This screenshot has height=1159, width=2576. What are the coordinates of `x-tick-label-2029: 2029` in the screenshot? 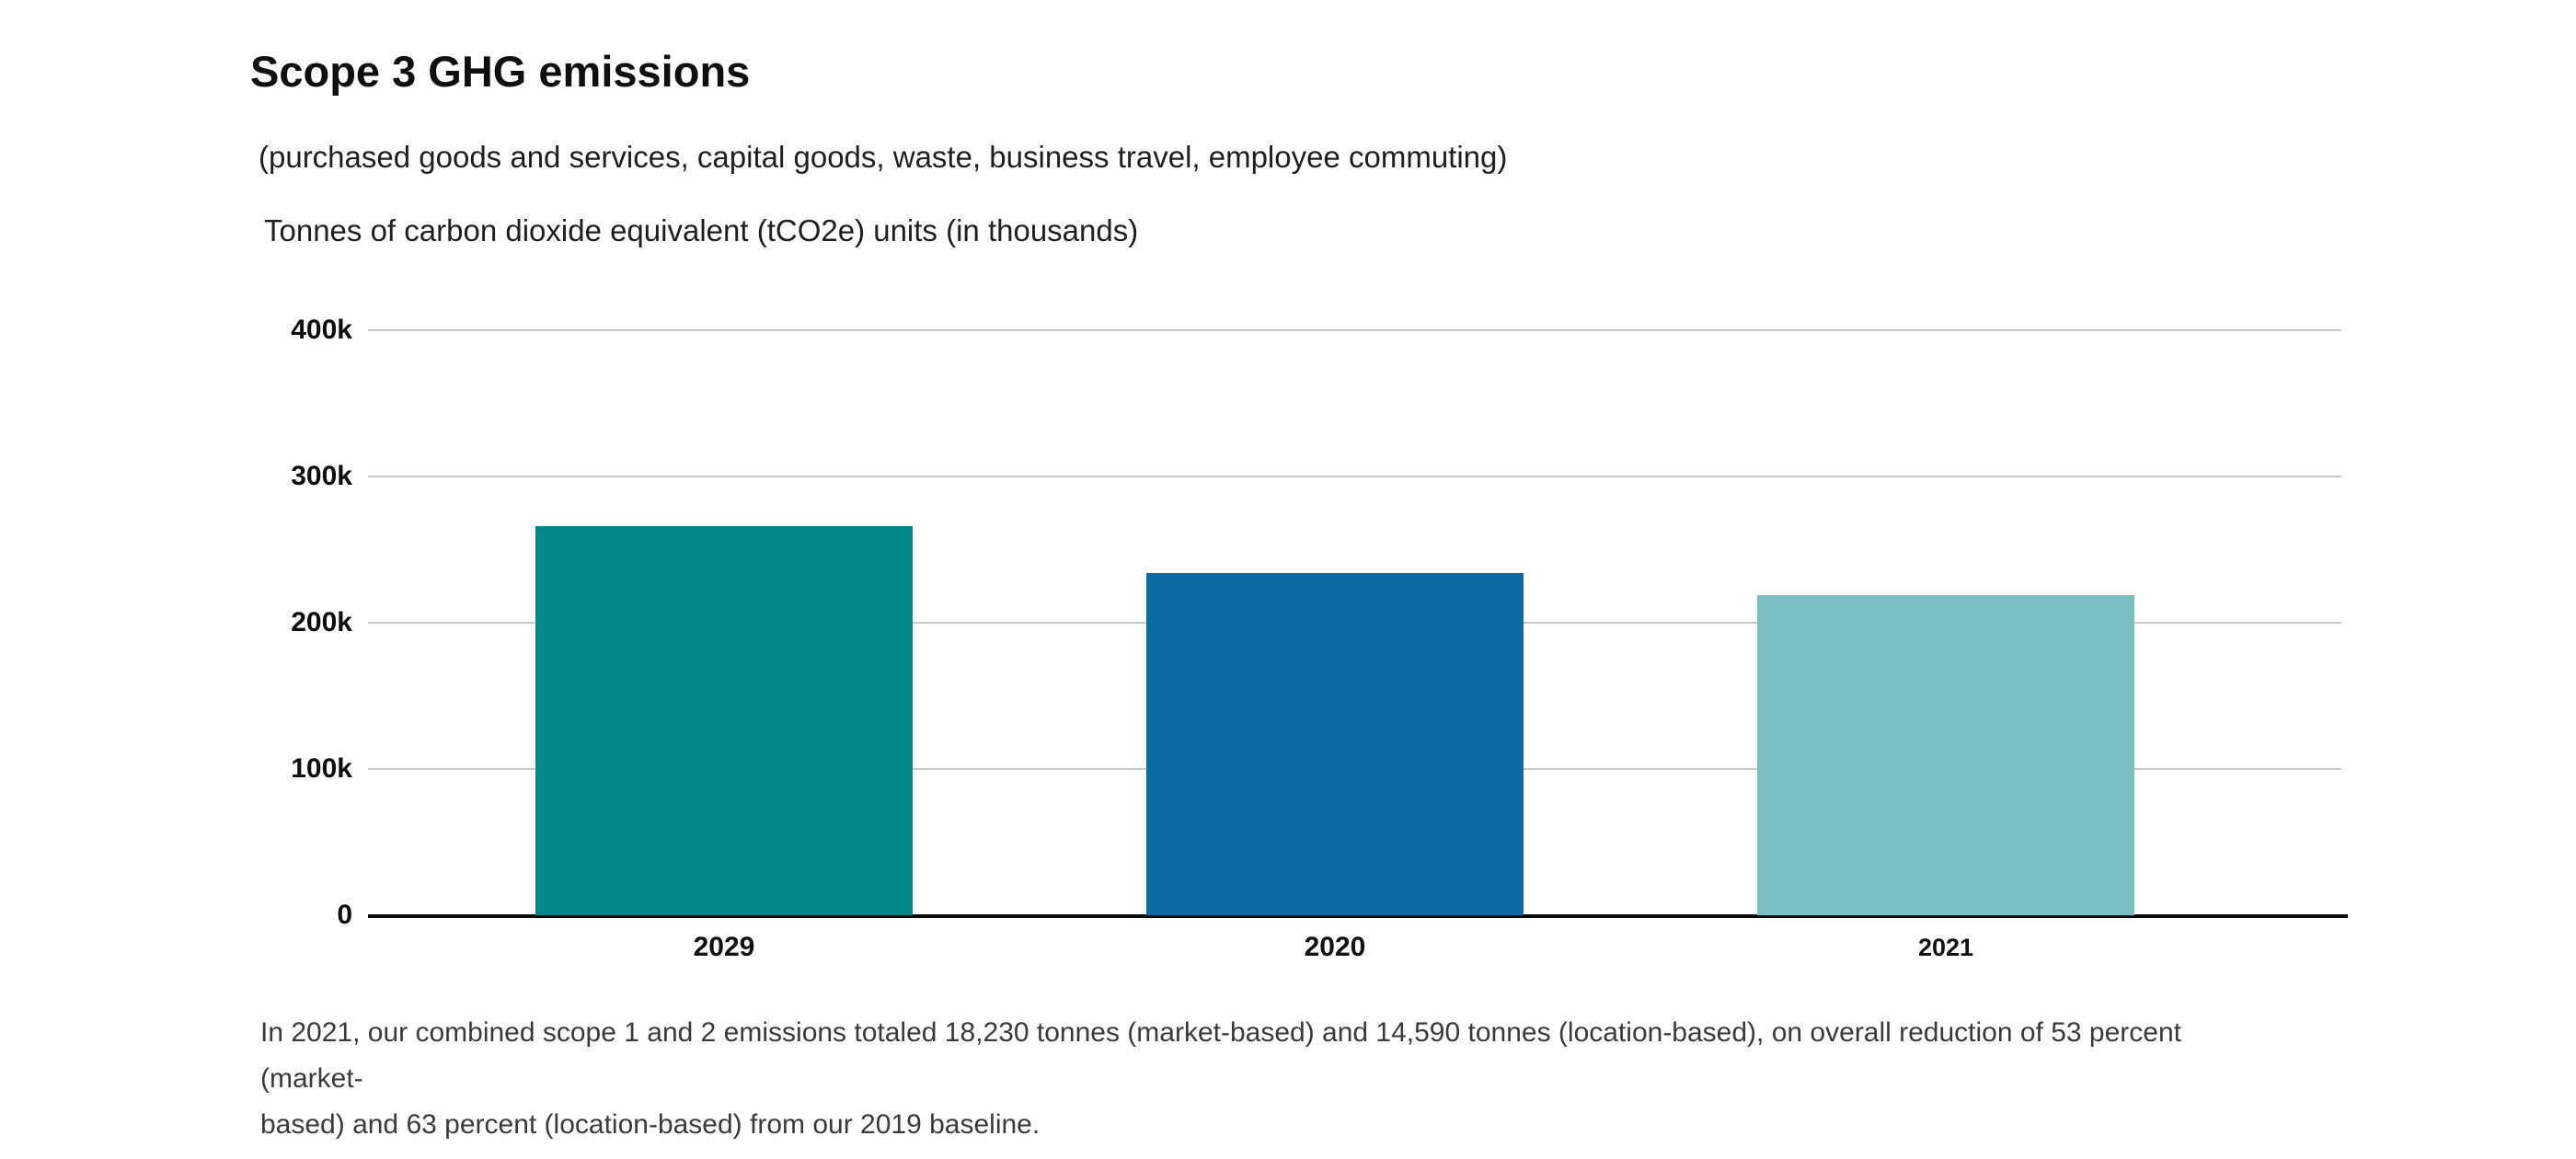 It's located at (724, 947).